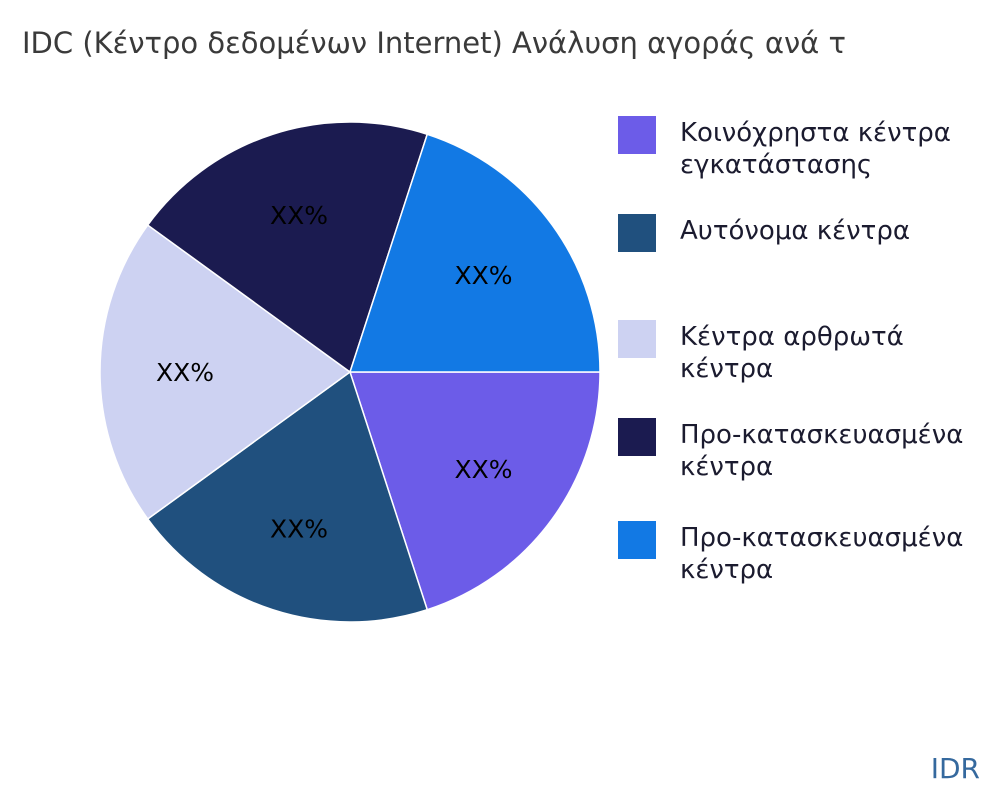 This screenshot has height=800, width=1000. What do you see at coordinates (955, 768) in the screenshot?
I see `watermark: IDR` at bounding box center [955, 768].